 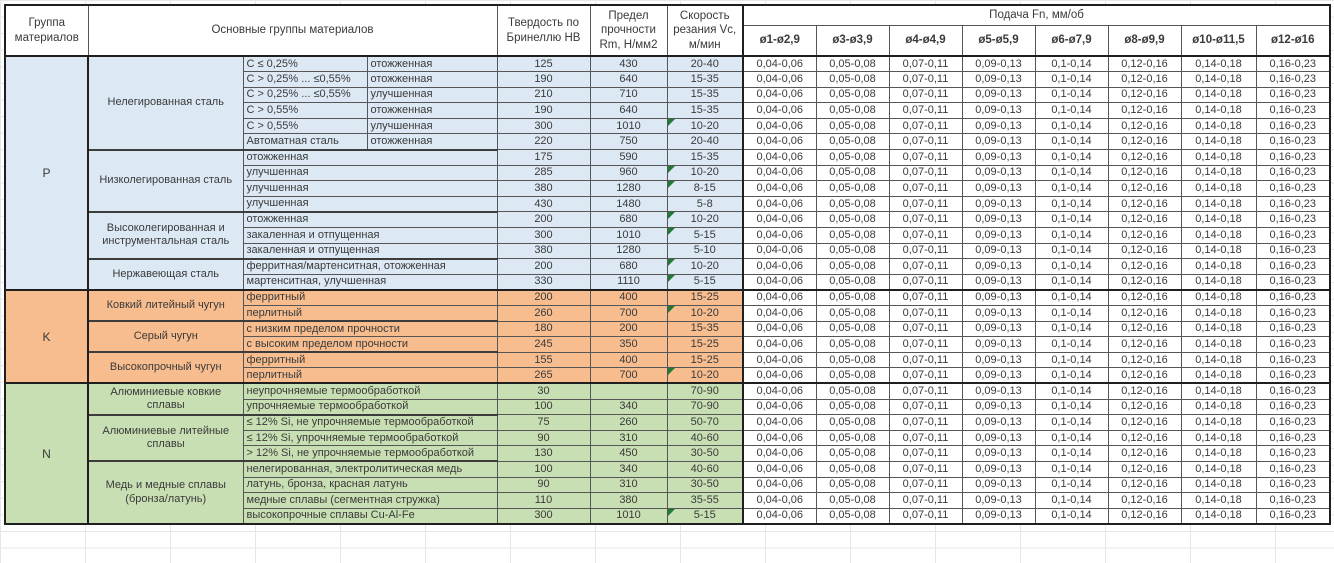 I want to click on hb-cell: 75, so click(x=543, y=422).